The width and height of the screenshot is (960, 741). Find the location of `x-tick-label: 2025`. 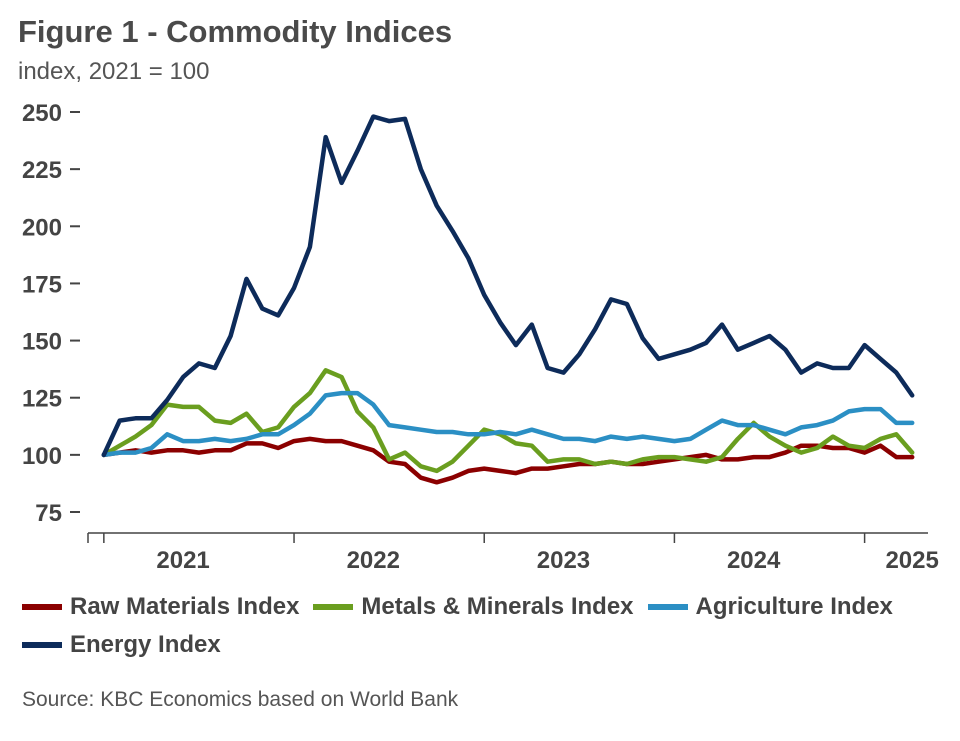

x-tick-label: 2025 is located at coordinates (911, 560).